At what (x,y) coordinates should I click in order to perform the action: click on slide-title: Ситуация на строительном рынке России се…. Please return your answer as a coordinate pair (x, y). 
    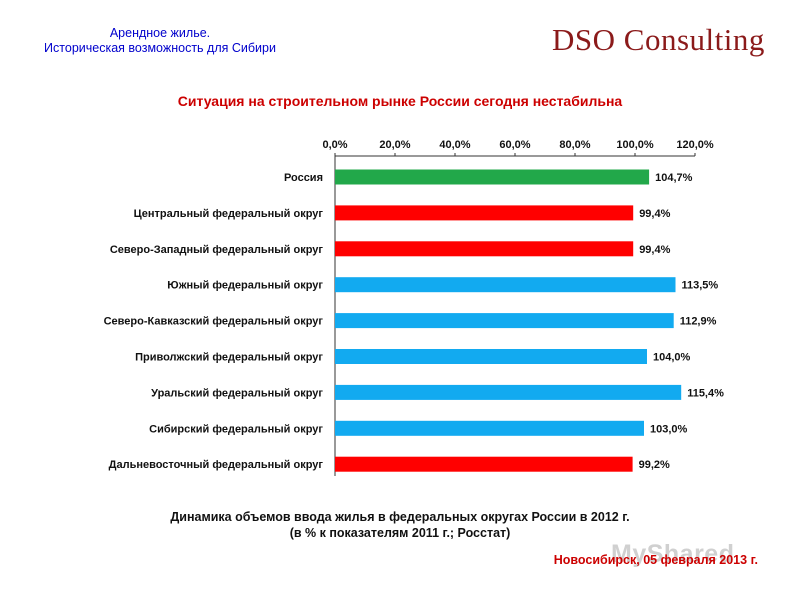
    Looking at the image, I should click on (400, 101).